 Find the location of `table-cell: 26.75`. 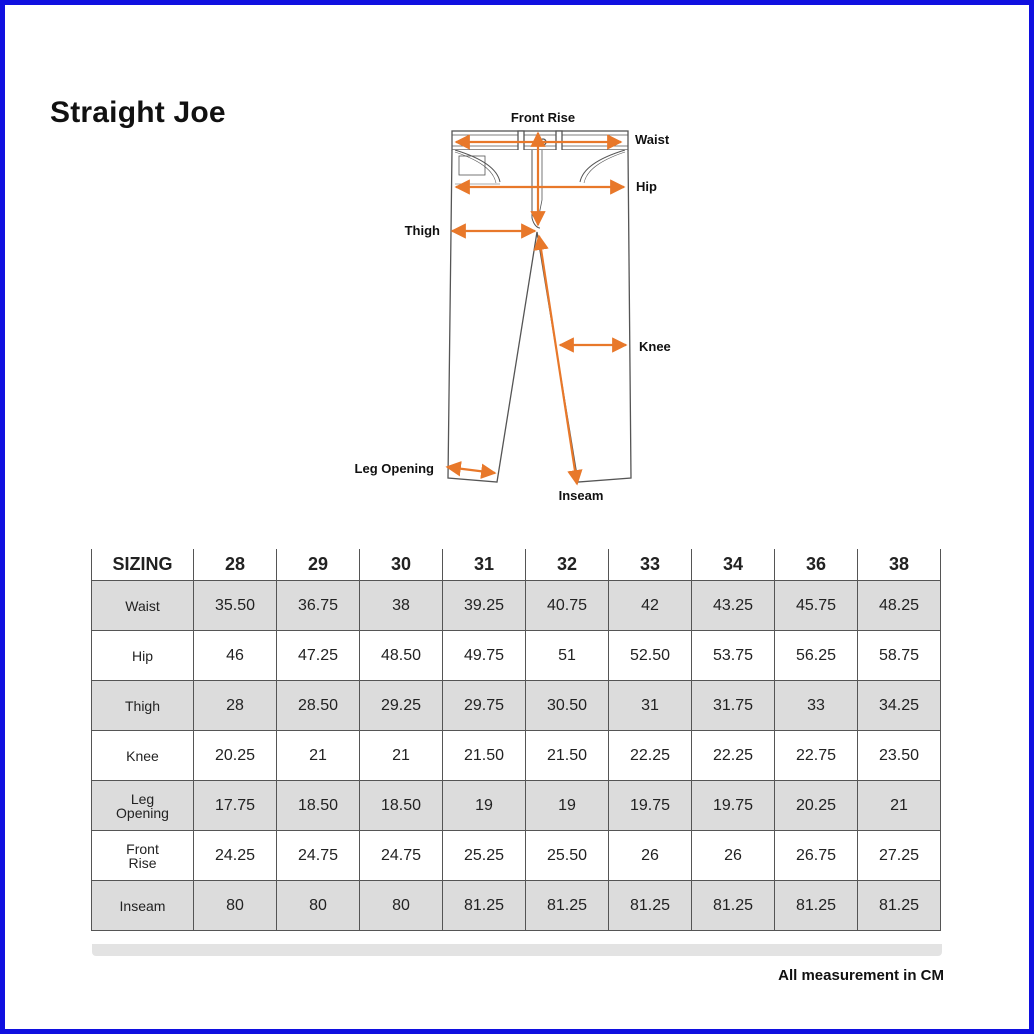

table-cell: 26.75 is located at coordinates (816, 855).